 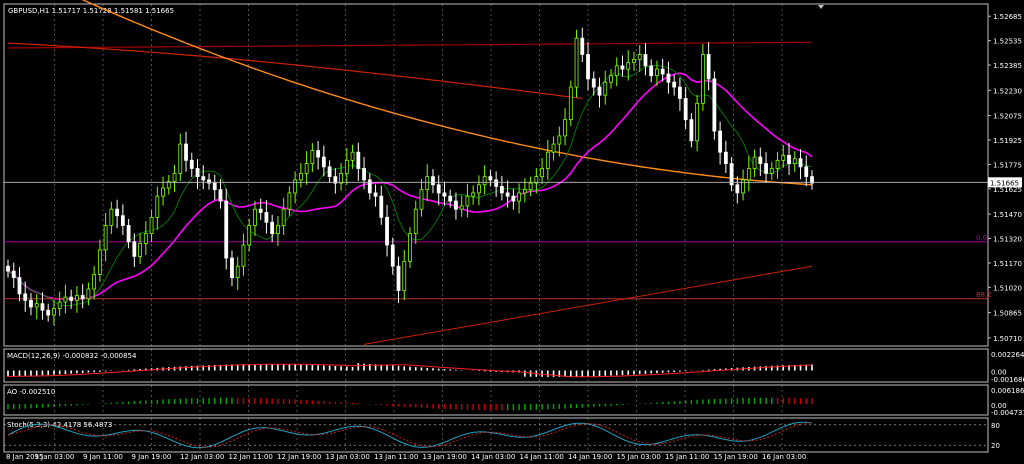 I want to click on time-axis-label: 14 Jan 19:00, so click(x=590, y=457).